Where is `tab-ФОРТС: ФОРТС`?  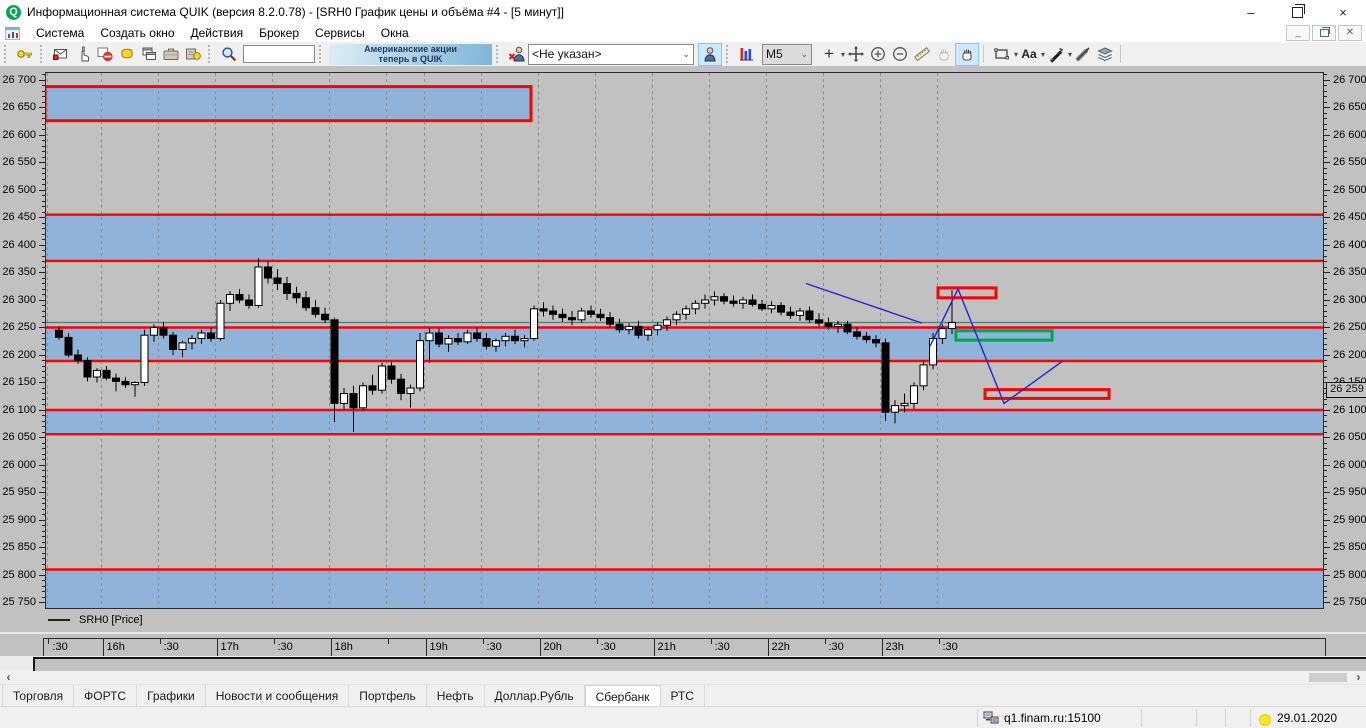 tab-ФОРТС: ФОРТС is located at coordinates (106, 696).